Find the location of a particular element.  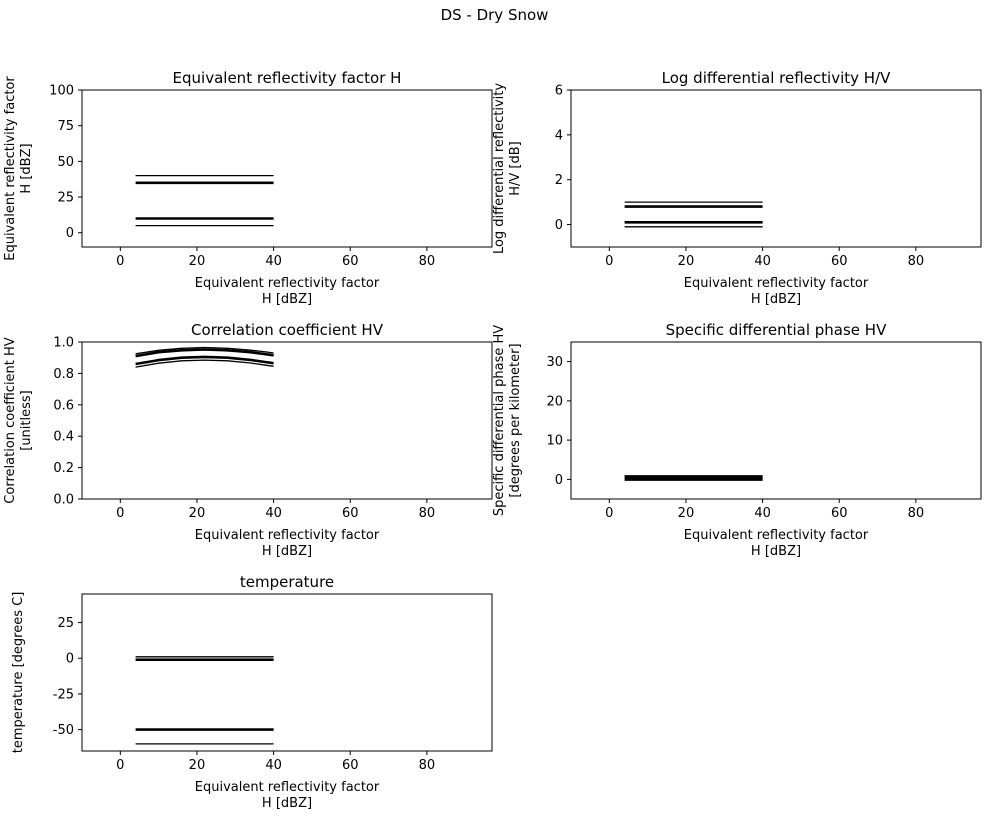

y-tick-label: 30 is located at coordinates (554, 362).